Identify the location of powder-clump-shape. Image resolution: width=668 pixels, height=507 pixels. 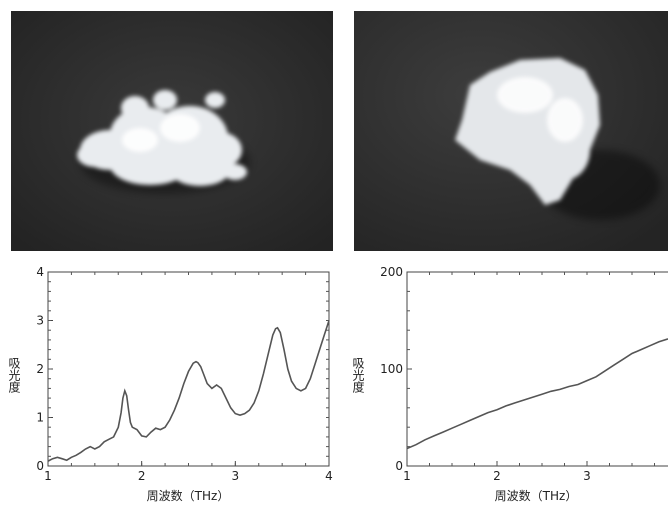
(163, 142).